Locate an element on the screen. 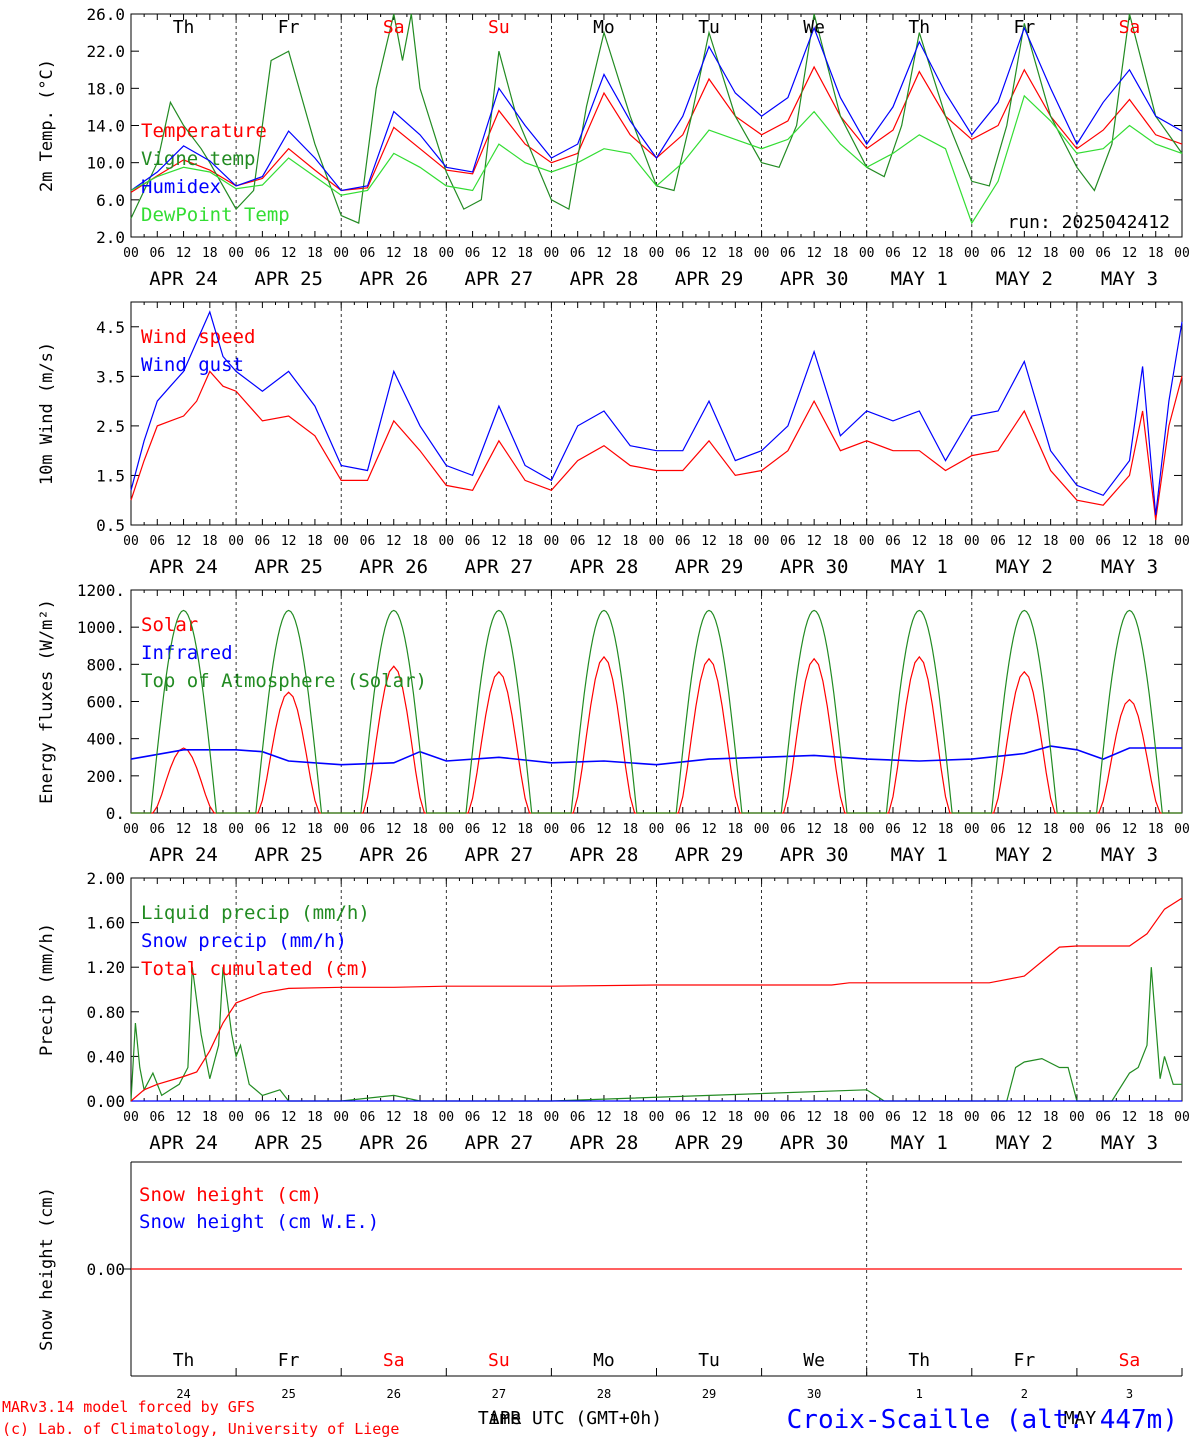 This screenshot has height=1440, width=1194. day-number-label: 29 is located at coordinates (709, 1394).